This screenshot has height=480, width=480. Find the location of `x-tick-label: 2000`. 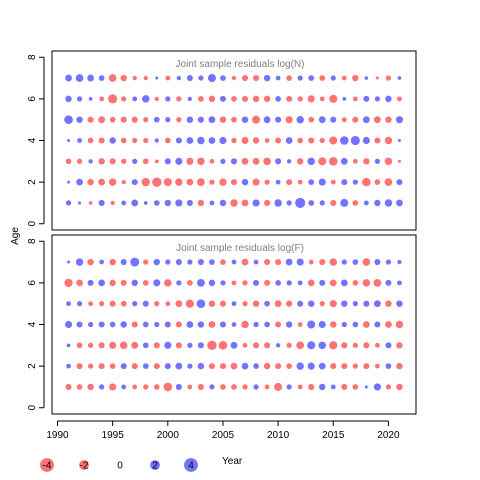

x-tick-label: 2000 is located at coordinates (168, 435).